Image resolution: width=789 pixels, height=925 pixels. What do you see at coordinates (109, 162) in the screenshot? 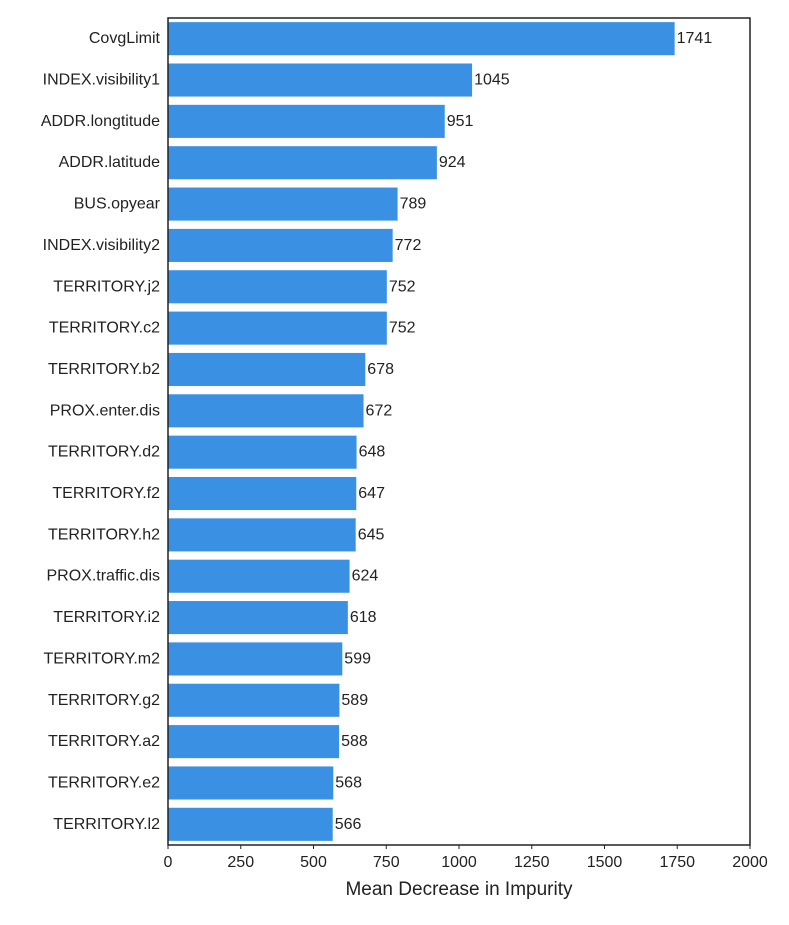
I see `category-label: ADDR.latitude` at bounding box center [109, 162].